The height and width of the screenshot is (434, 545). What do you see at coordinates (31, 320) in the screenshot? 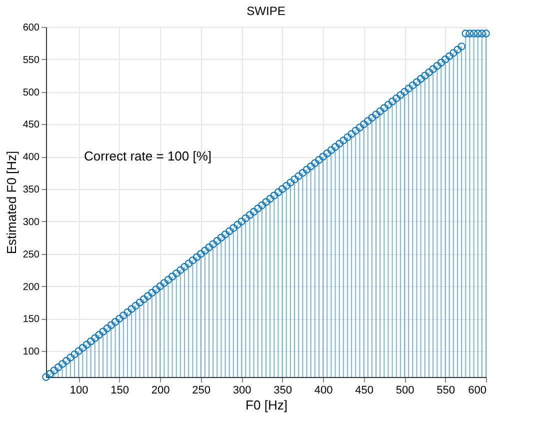
I see `y-tick-label: 150` at bounding box center [31, 320].